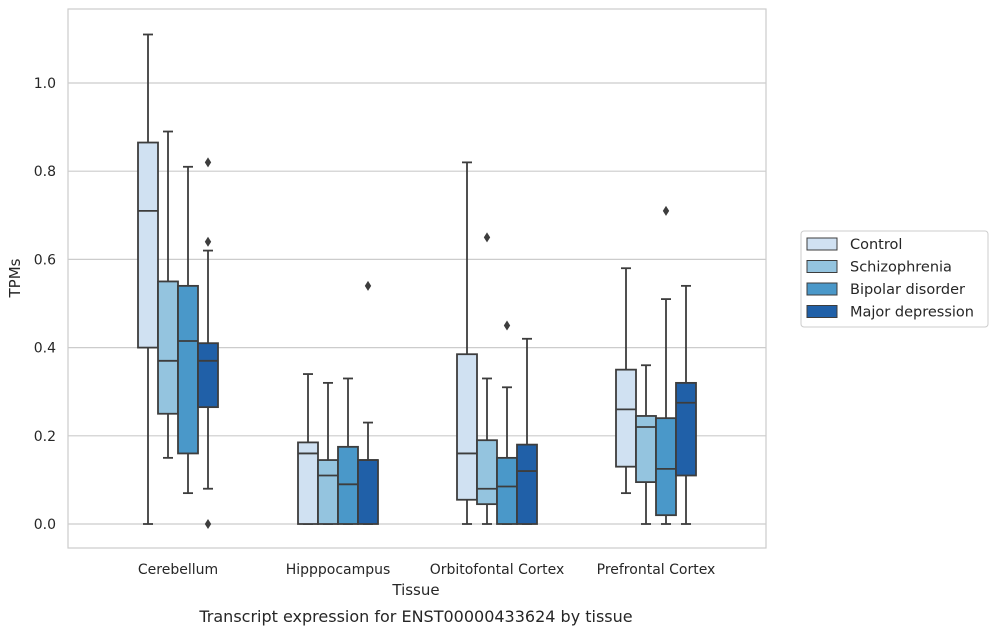 The width and height of the screenshot is (997, 634). Describe the element at coordinates (15, 278) in the screenshot. I see `y-axis-label: TPMs` at that location.